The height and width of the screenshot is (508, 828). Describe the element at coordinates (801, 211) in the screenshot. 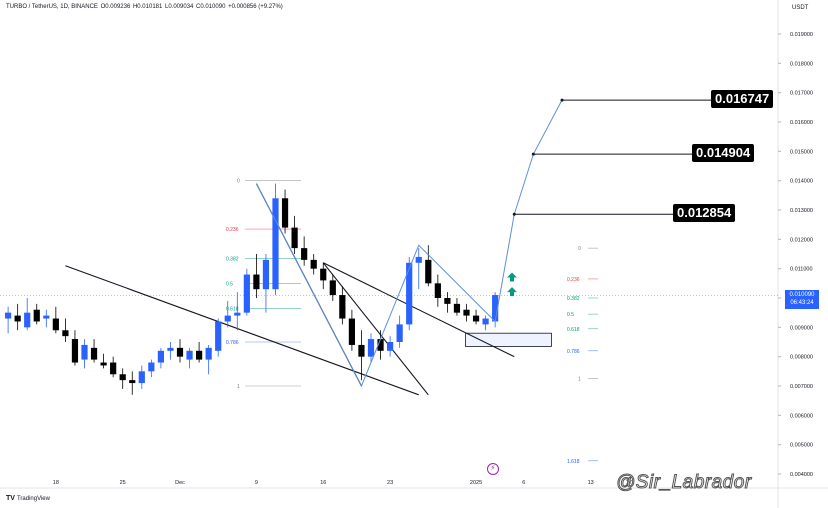

I see `y-tick-label: 0.013000` at that location.